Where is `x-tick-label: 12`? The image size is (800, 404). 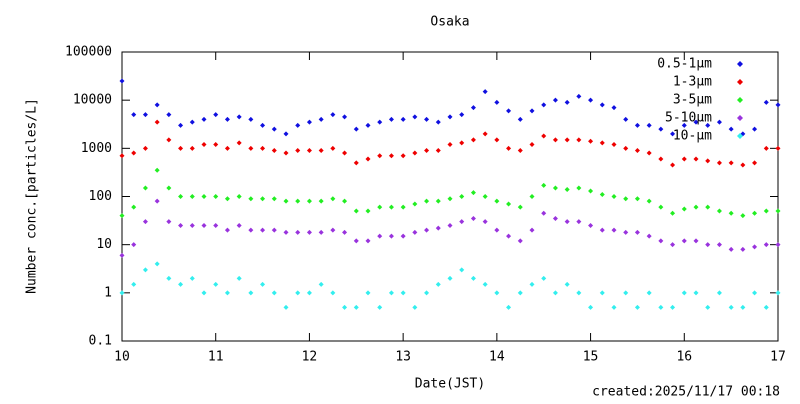 x-tick-label: 12 is located at coordinates (310, 357).